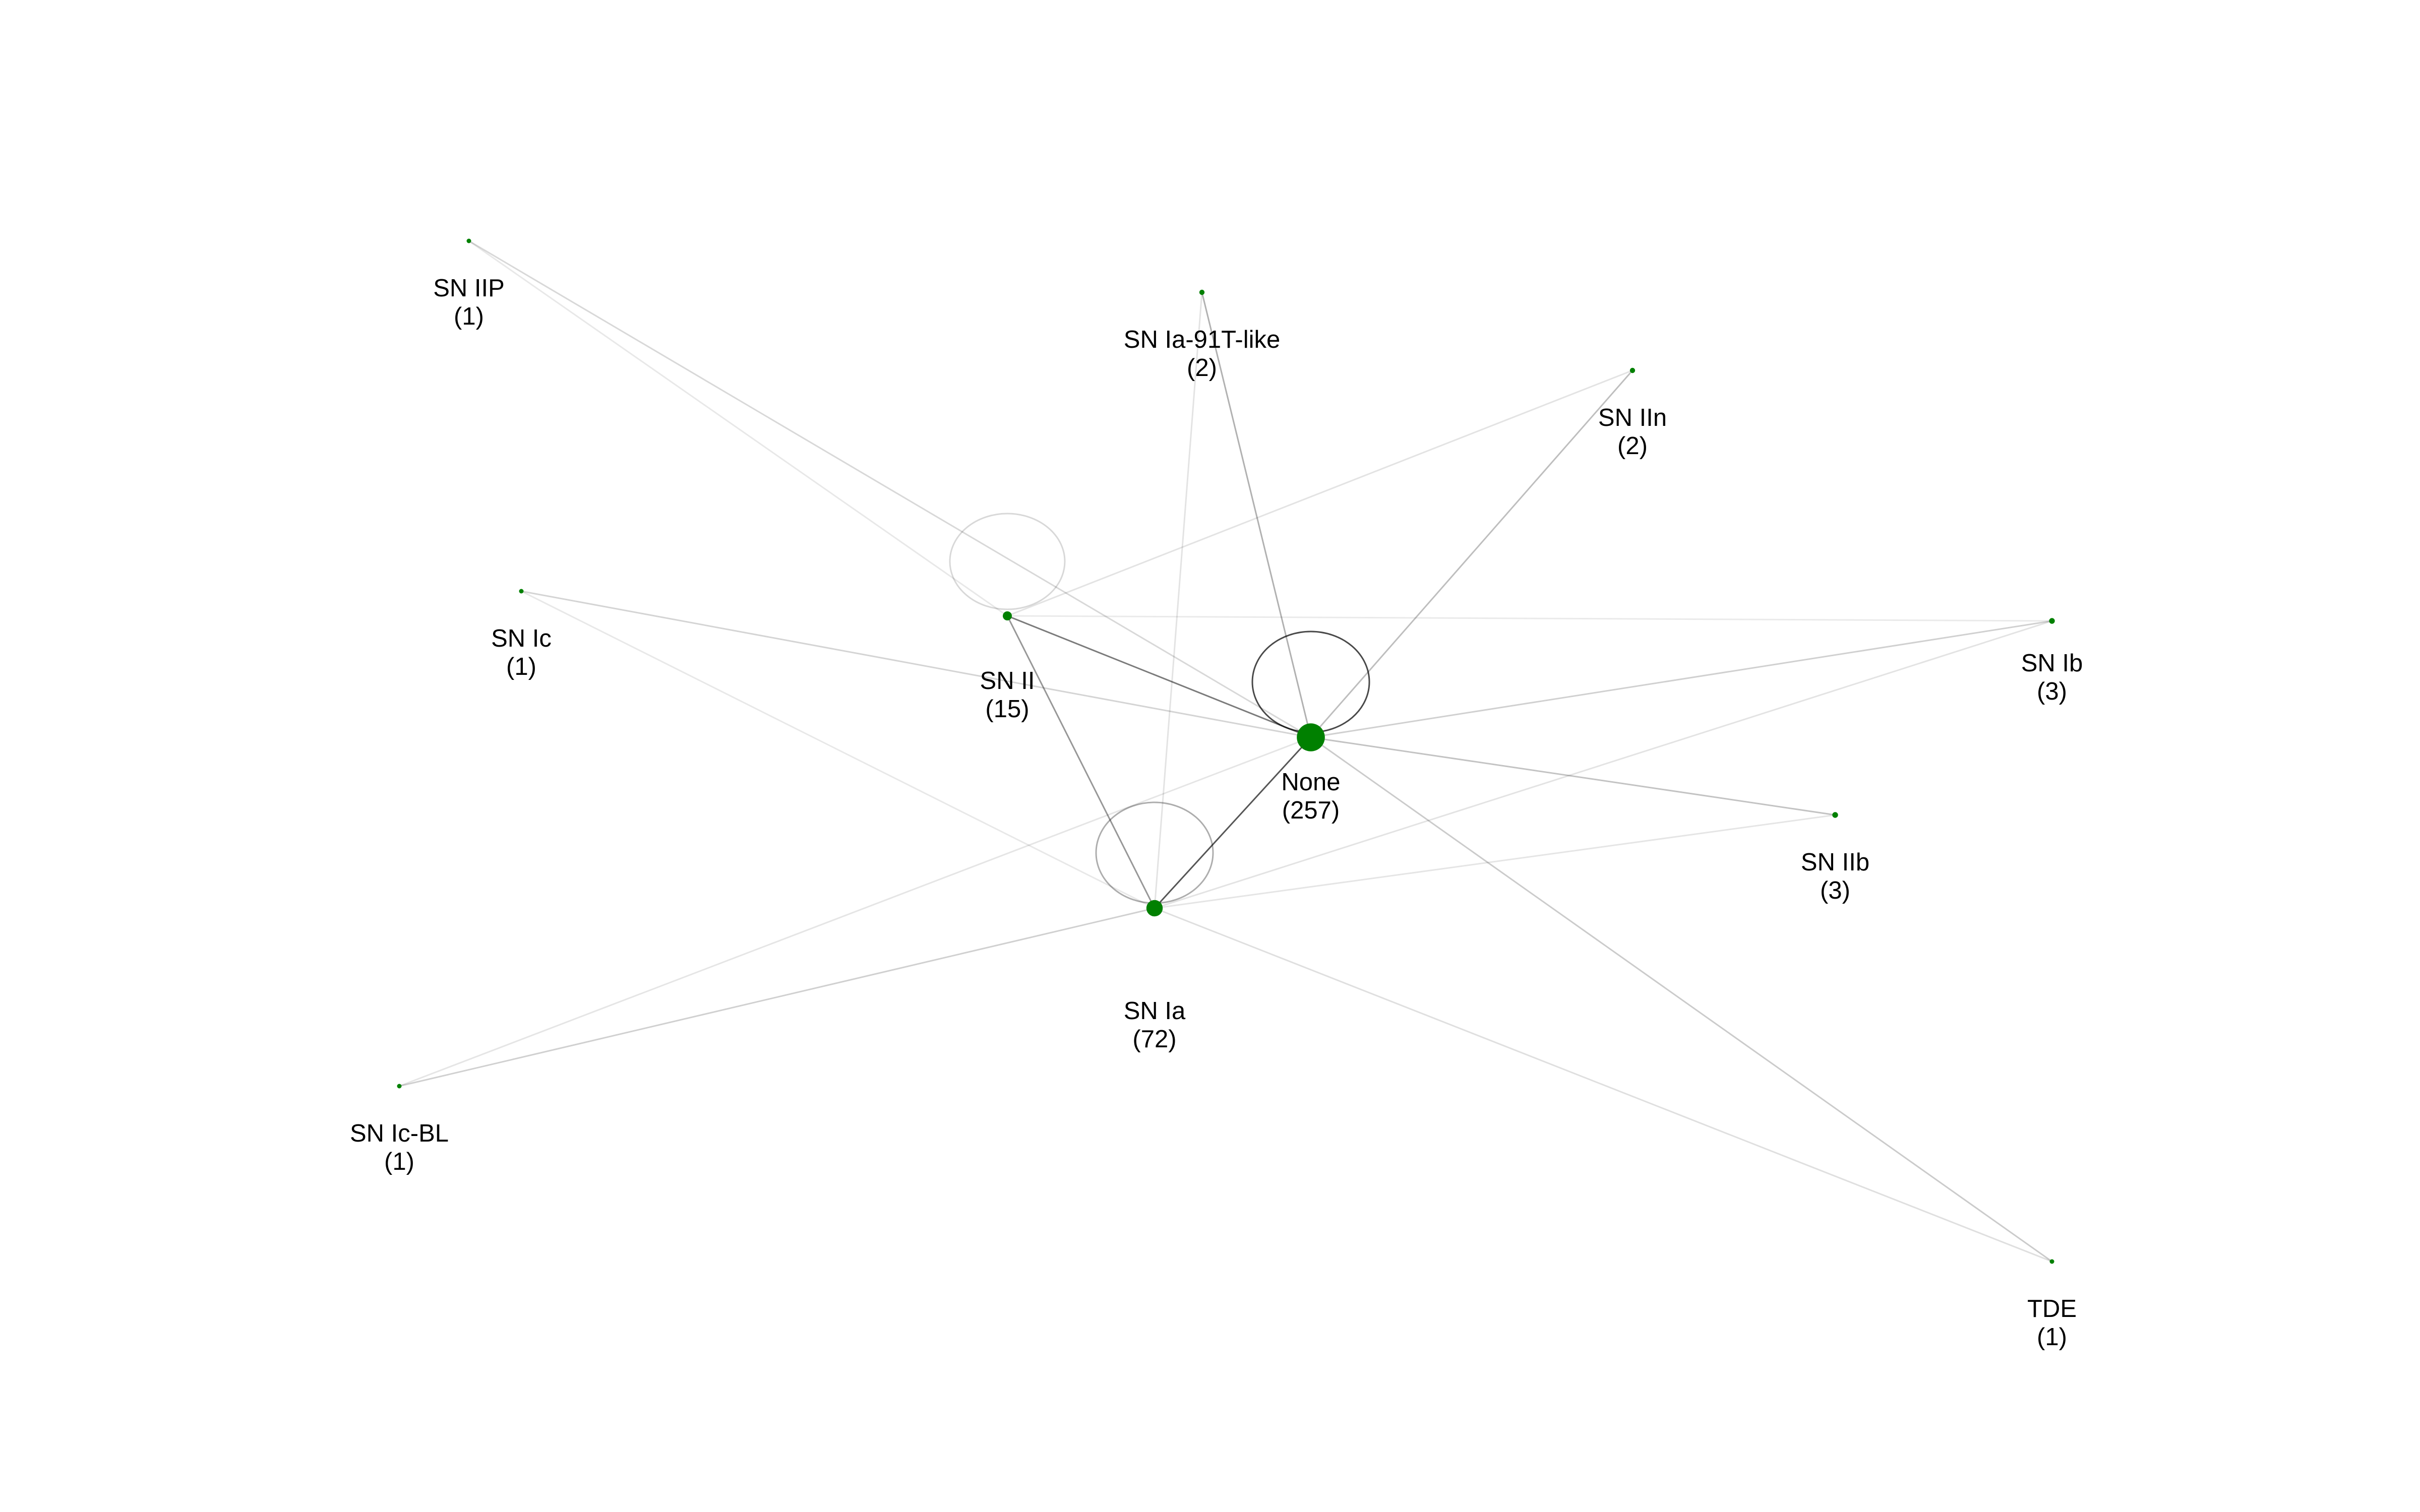 This screenshot has width=2420, height=1512. What do you see at coordinates (468, 240) in the screenshot?
I see `node-marker-sn-iip` at bounding box center [468, 240].